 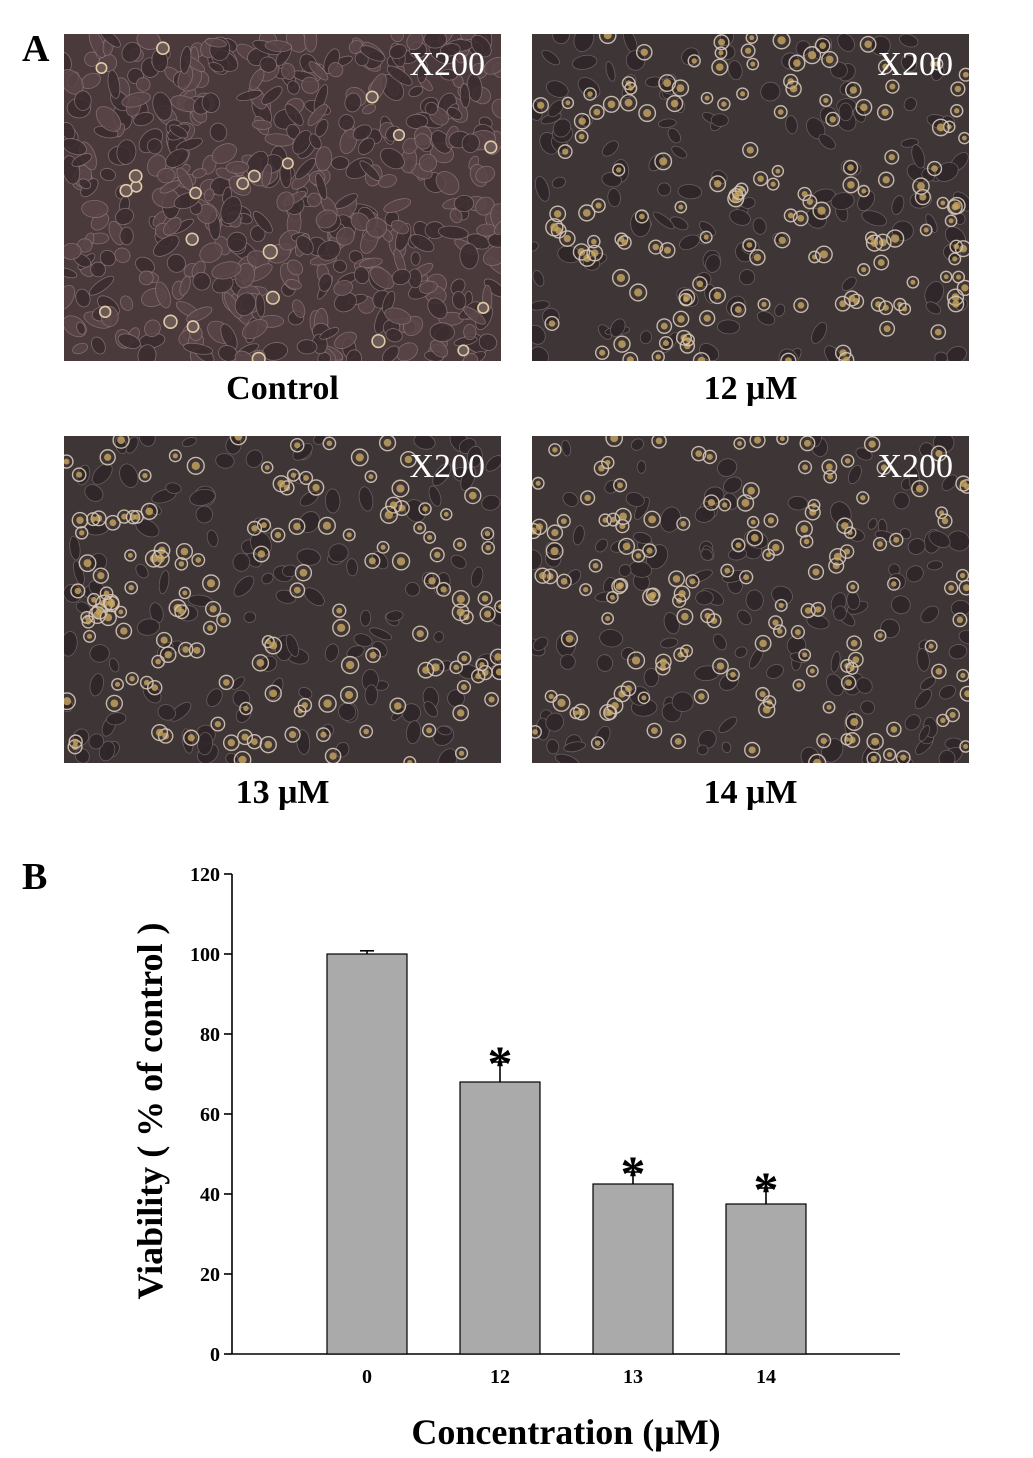 I want to click on y-tick-label: 60, so click(x=210, y=1115).